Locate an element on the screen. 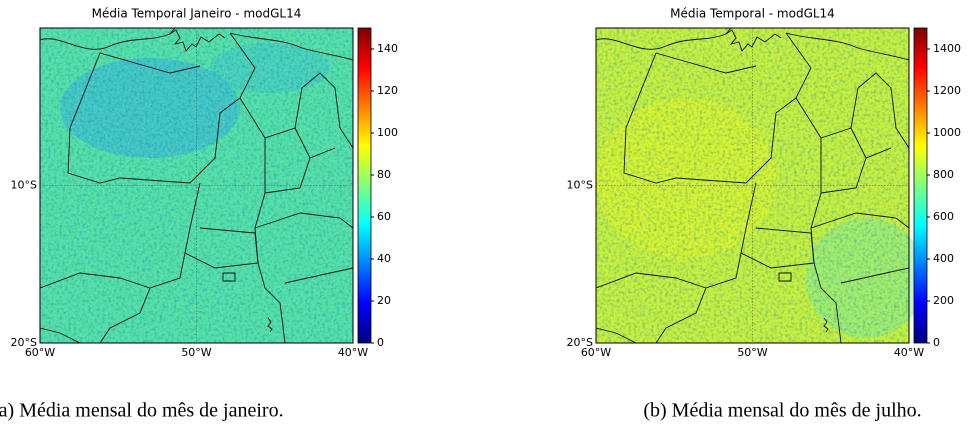 The width and height of the screenshot is (972, 437). colorbar-tick-label: 600 is located at coordinates (943, 216).